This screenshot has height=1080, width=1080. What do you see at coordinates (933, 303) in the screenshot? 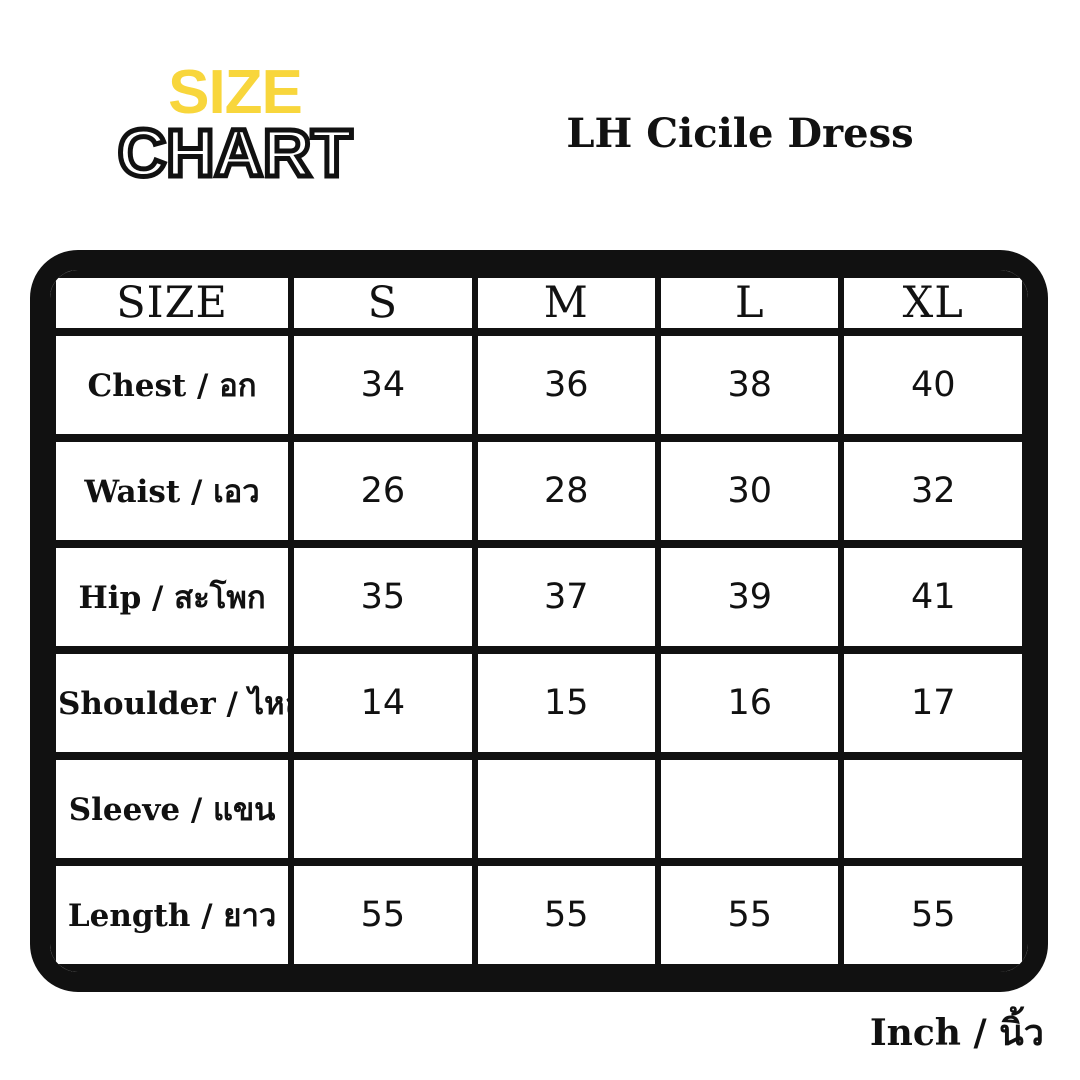
I see `column-header-xl: XL` at bounding box center [933, 303].